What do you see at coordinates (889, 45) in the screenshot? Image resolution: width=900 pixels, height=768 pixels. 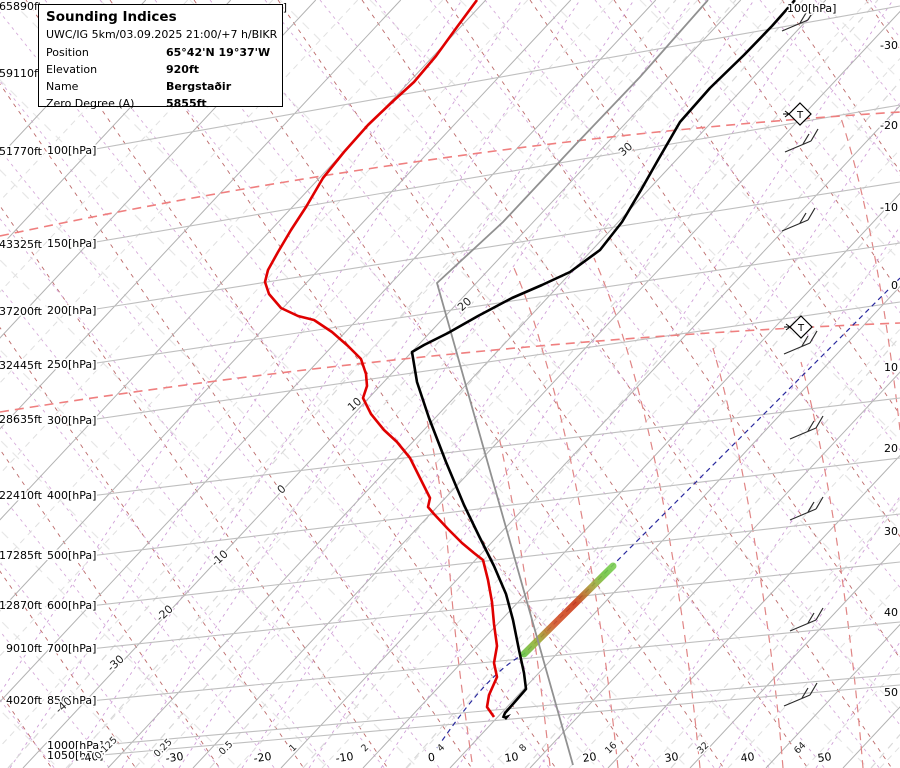 I see `right-temperature-label: -30` at bounding box center [889, 45].